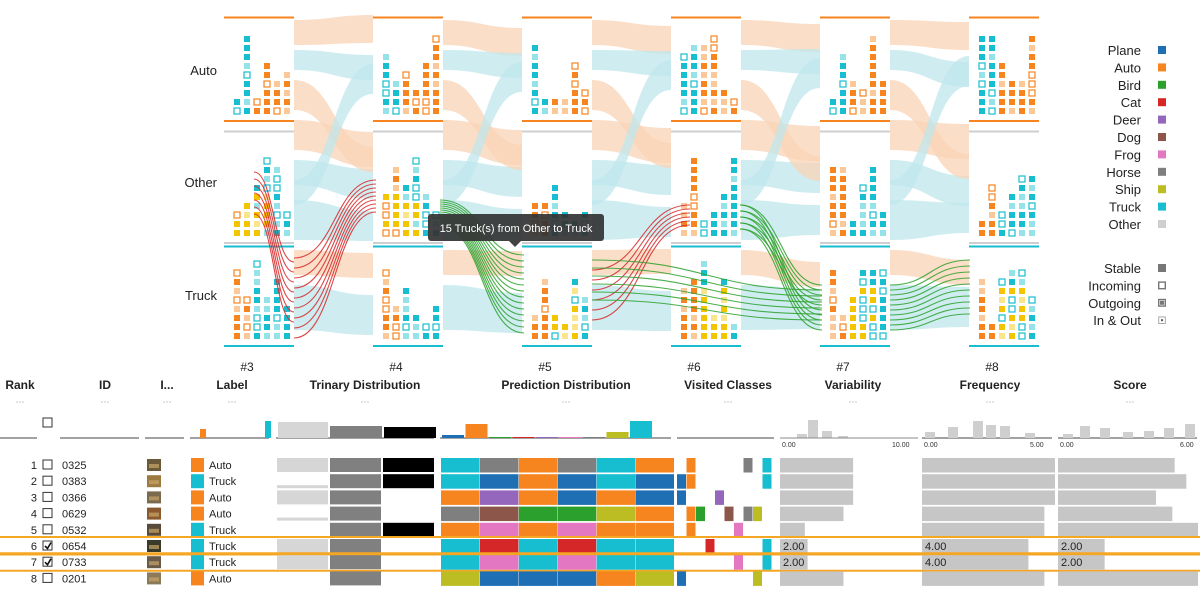  Describe the element at coordinates (20, 402) in the screenshot. I see `column-toolbar-rank: ⋯` at that location.